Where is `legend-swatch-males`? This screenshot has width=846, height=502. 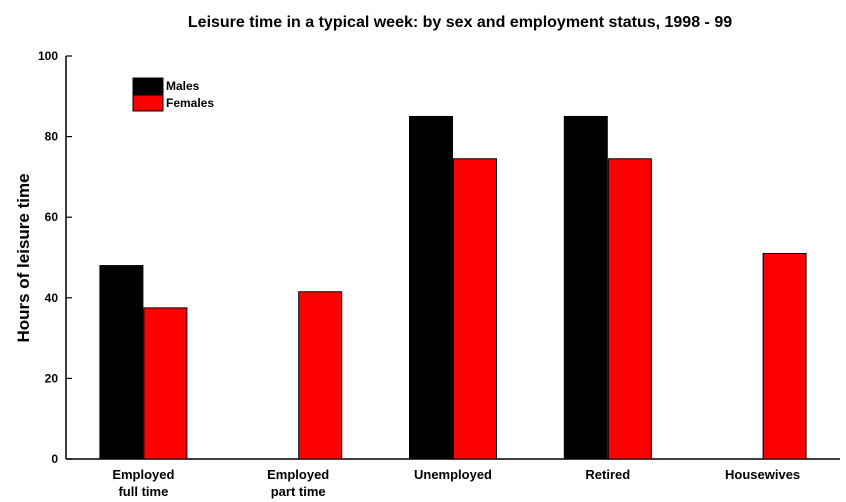
legend-swatch-males is located at coordinates (148, 86).